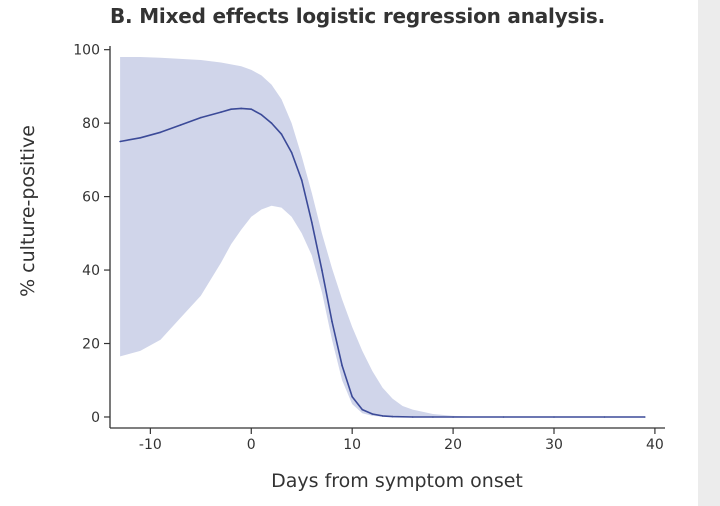  I want to click on x-axis-label: Days from symptom onset, so click(397, 481).